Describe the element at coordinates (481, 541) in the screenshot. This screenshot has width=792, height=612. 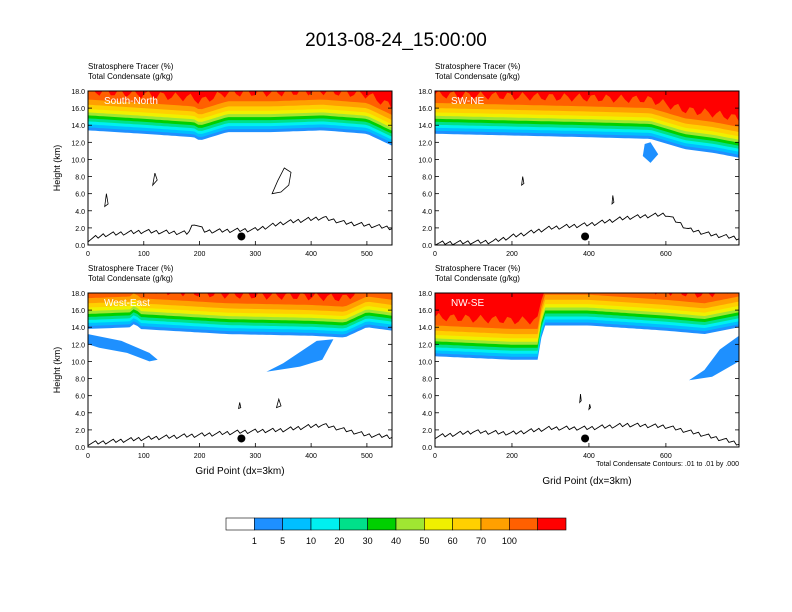
I see `colorbar-label: 70` at that location.